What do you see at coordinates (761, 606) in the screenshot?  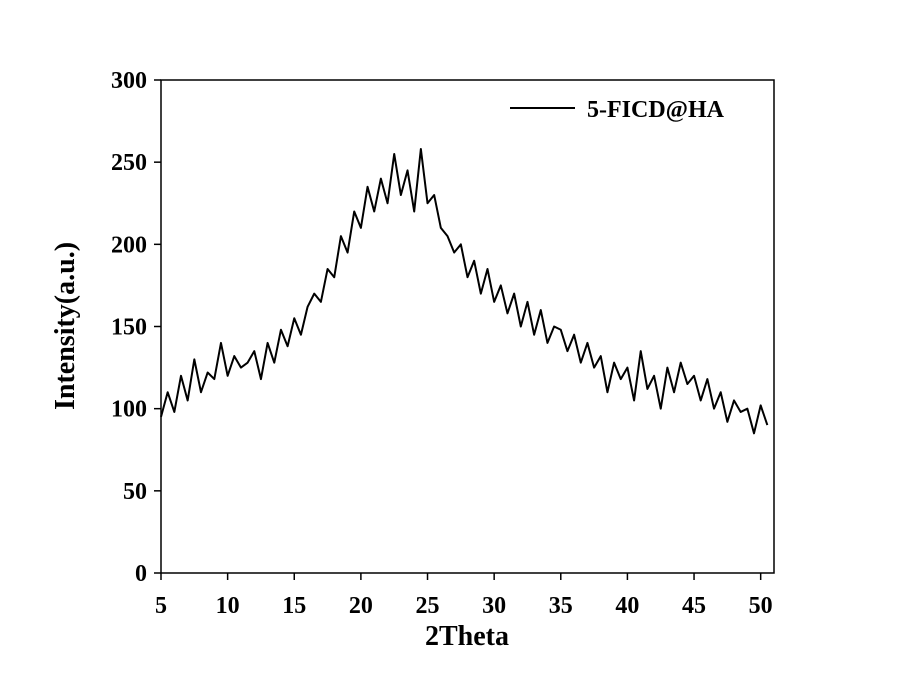 I see `x-tick-label: 50` at bounding box center [761, 606].